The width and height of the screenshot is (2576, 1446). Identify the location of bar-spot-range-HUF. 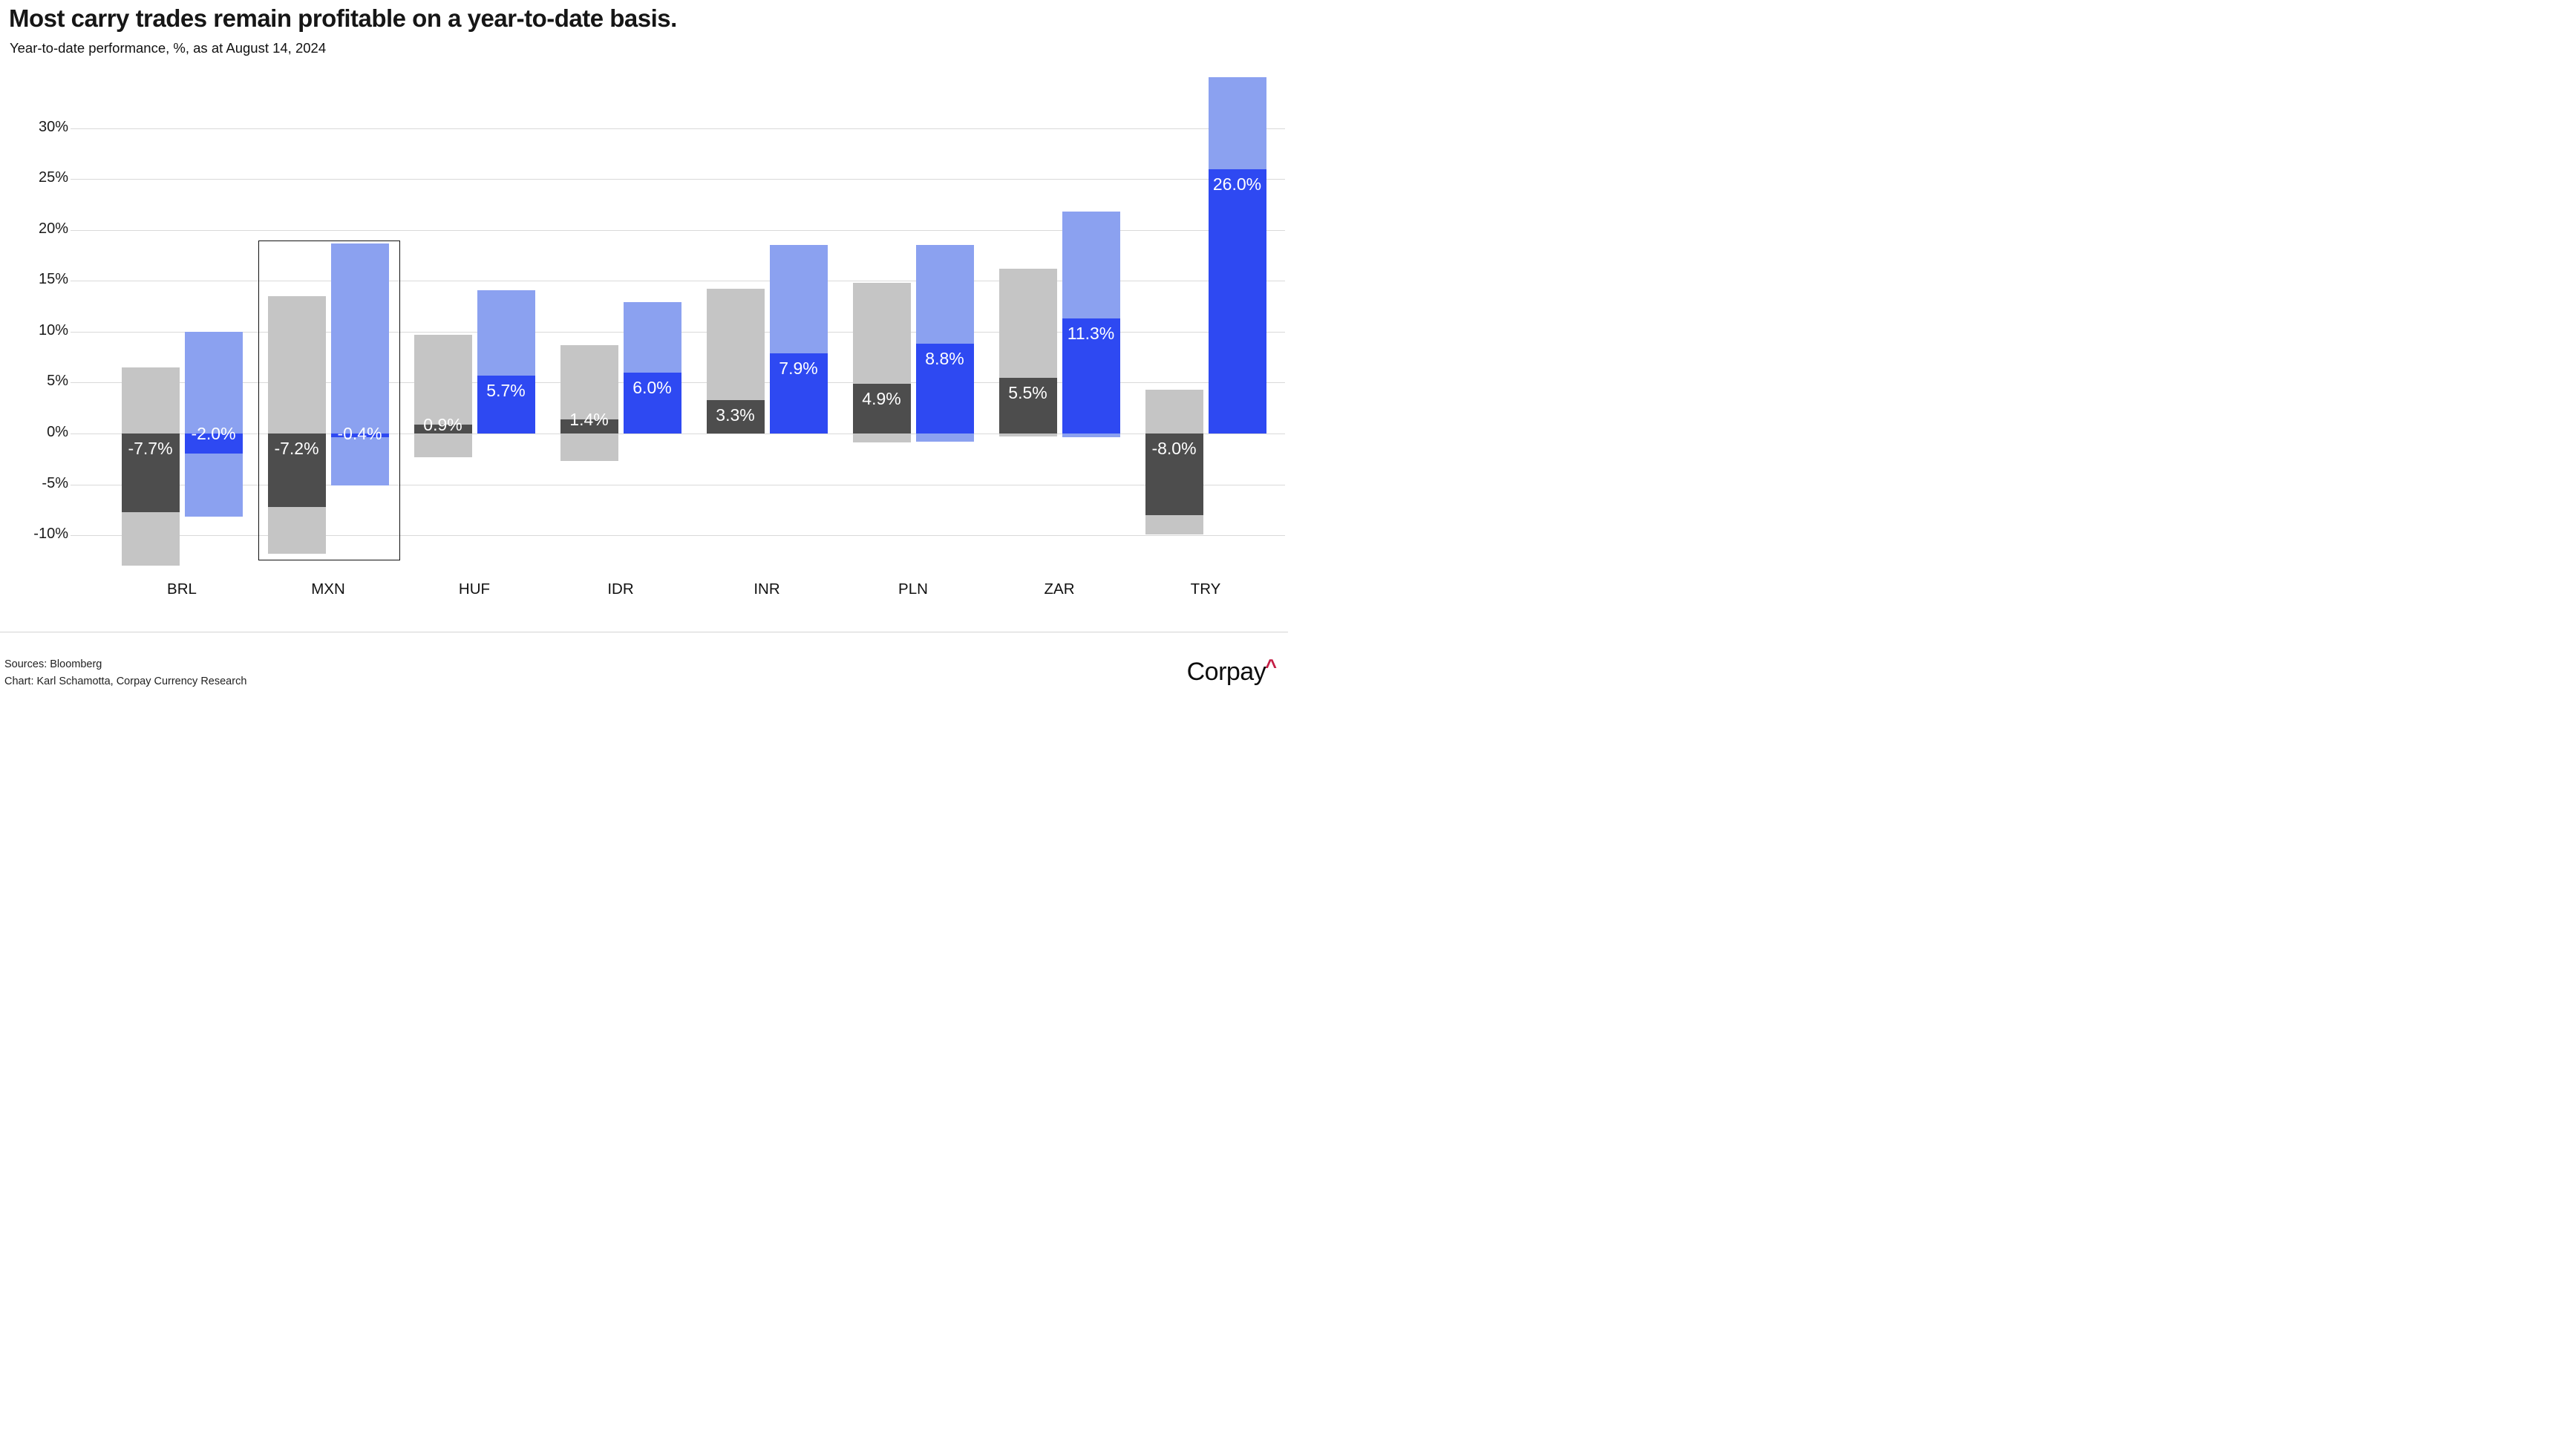
(442, 396).